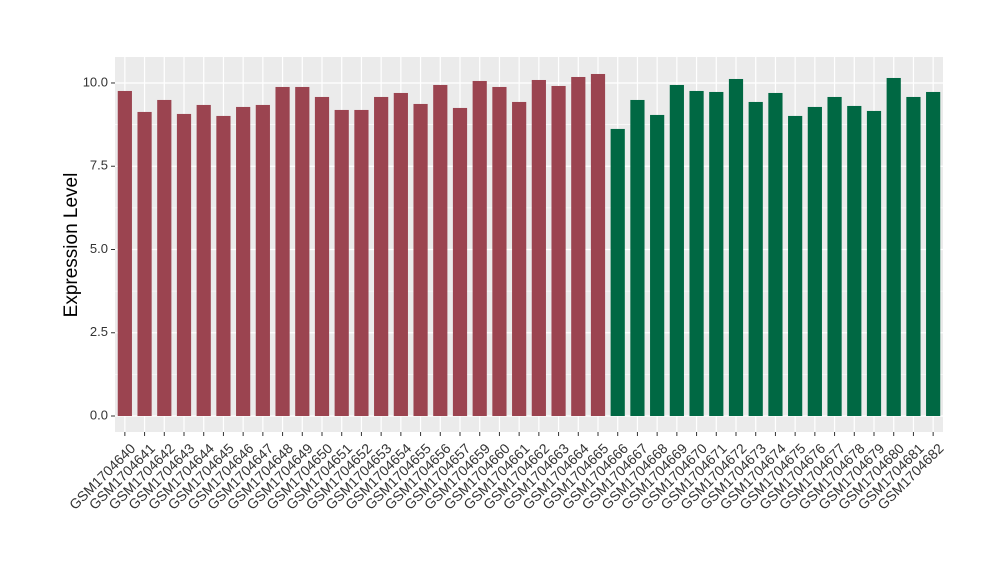  I want to click on y-tick-label: 10.0, so click(95, 81).